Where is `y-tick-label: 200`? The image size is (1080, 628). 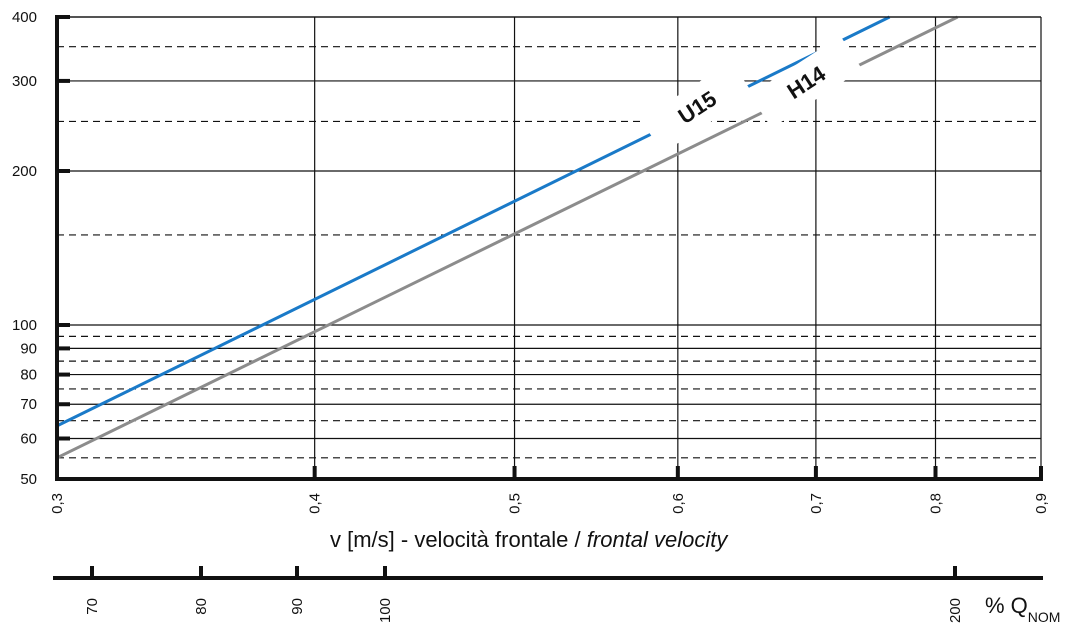
y-tick-label: 200 is located at coordinates (24, 171).